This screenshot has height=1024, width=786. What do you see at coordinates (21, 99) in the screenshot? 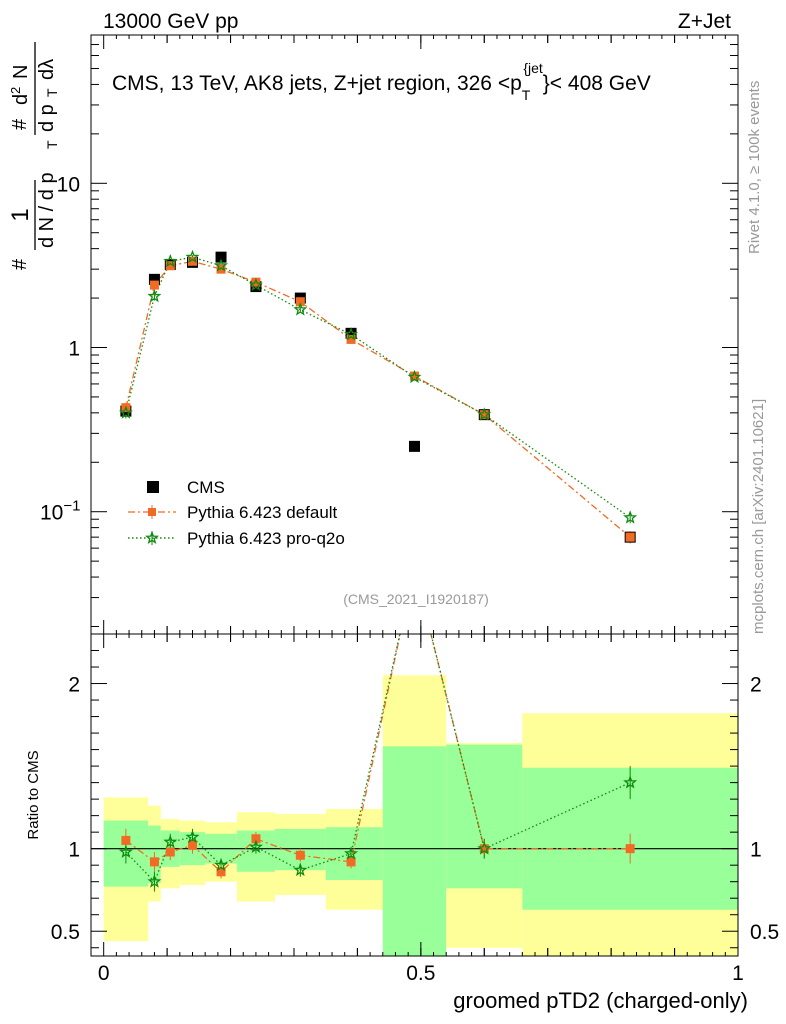
I see `y-title-d: d` at bounding box center [21, 99].